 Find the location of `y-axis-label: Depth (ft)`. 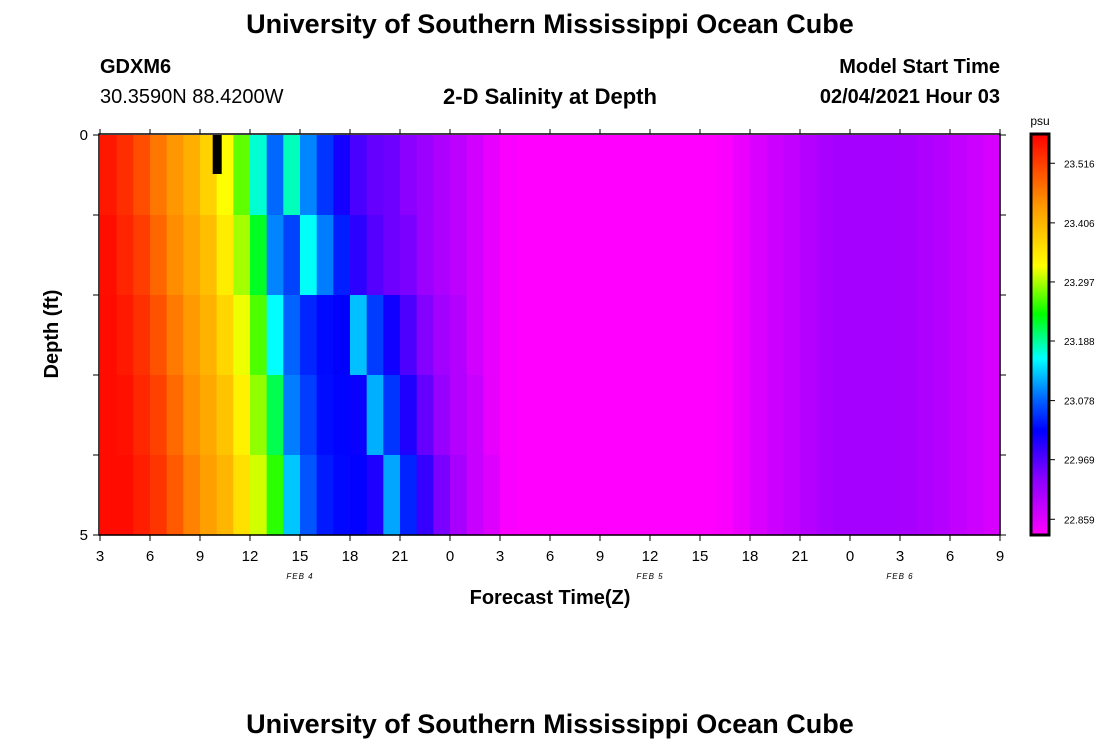

y-axis-label: Depth (ft) is located at coordinates (52, 334).